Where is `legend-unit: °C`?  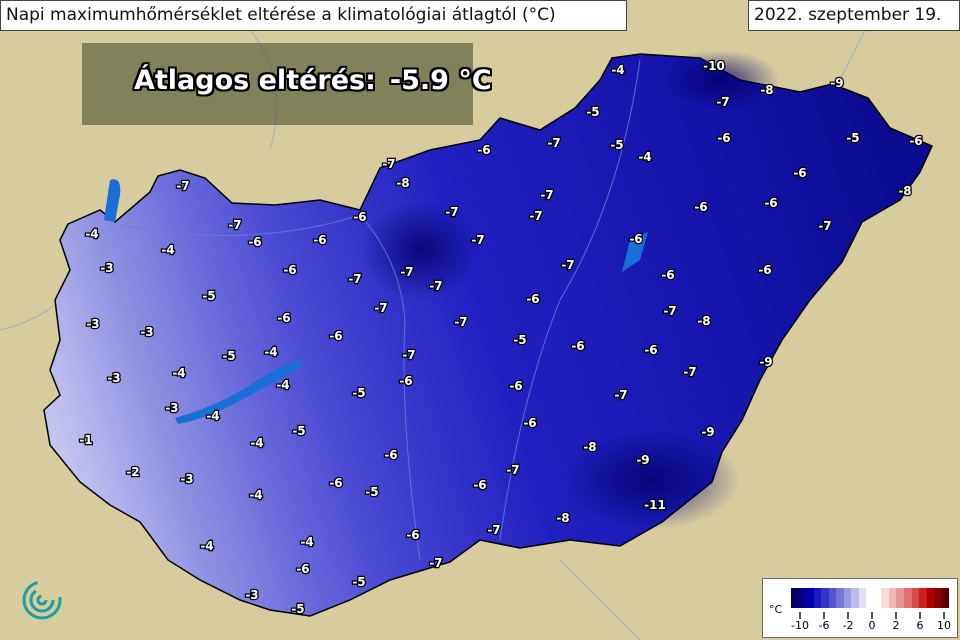
legend-unit: °C is located at coordinates (776, 609).